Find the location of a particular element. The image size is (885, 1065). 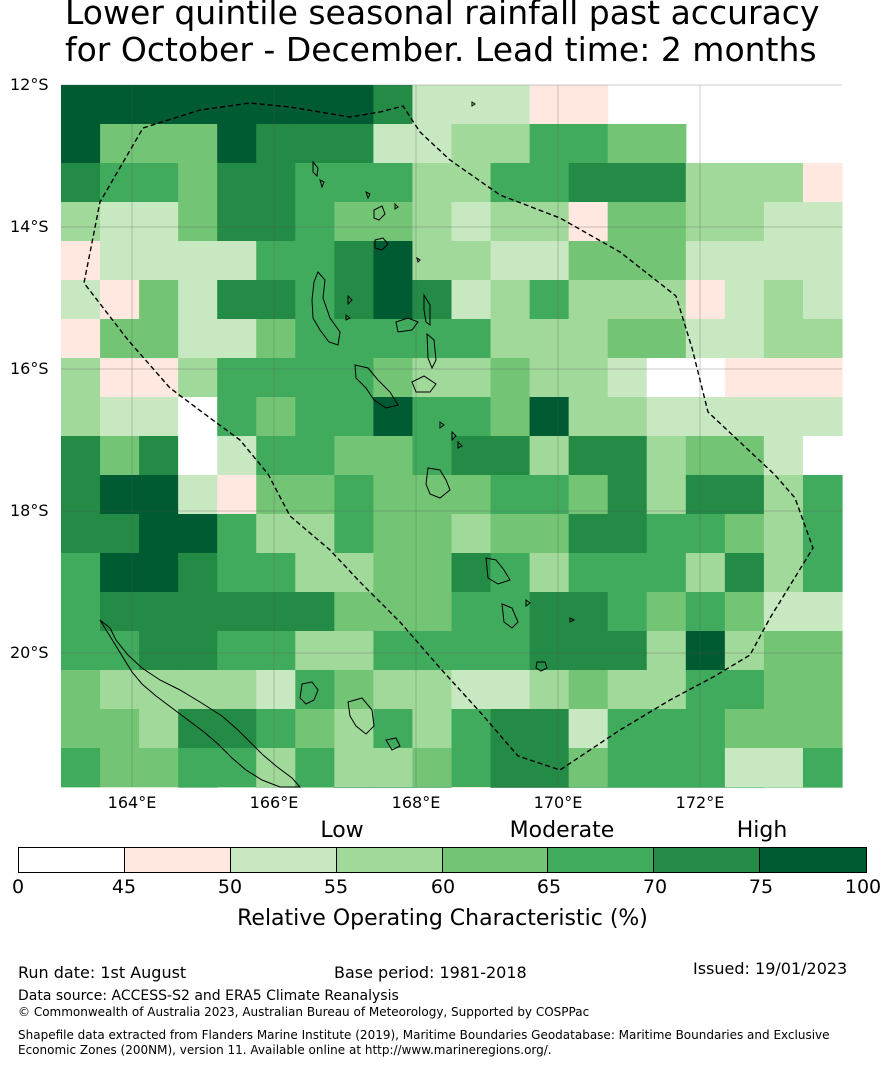

colorbar-title: Relative Operating Characteristic (%) is located at coordinates (442, 918).